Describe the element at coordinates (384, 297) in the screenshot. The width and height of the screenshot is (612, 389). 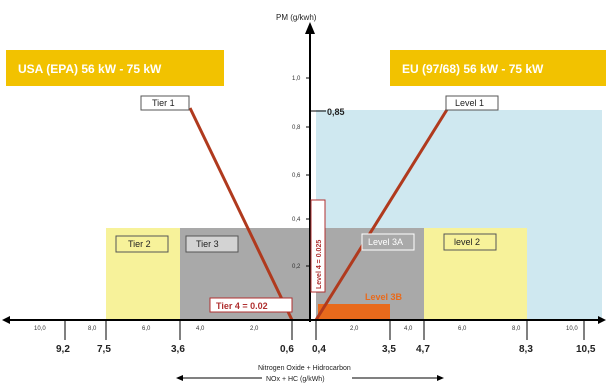
I see `level3b-label: Level 3B` at that location.